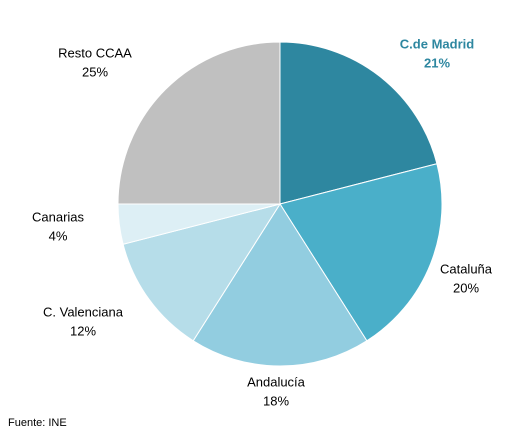  What do you see at coordinates (58, 216) in the screenshot?
I see `slice-label: Canarias` at bounding box center [58, 216].